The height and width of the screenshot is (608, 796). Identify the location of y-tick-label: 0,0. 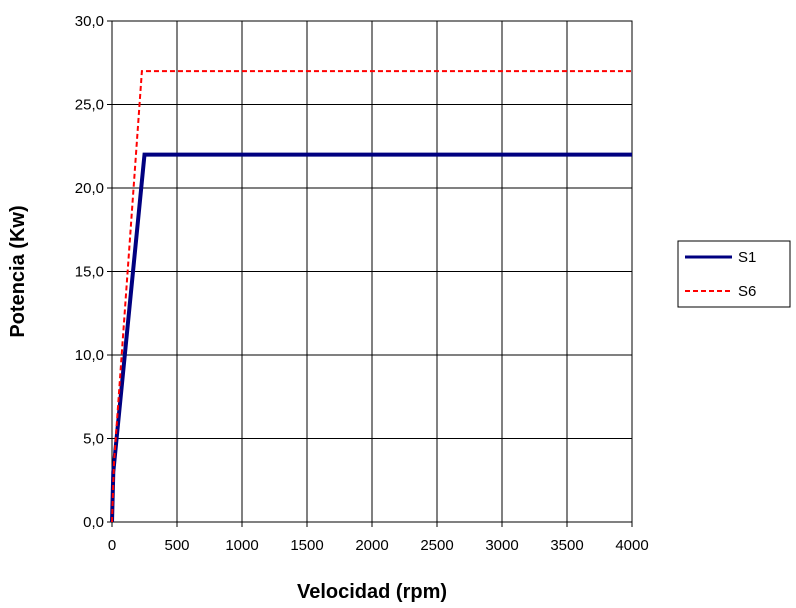
(93, 522).